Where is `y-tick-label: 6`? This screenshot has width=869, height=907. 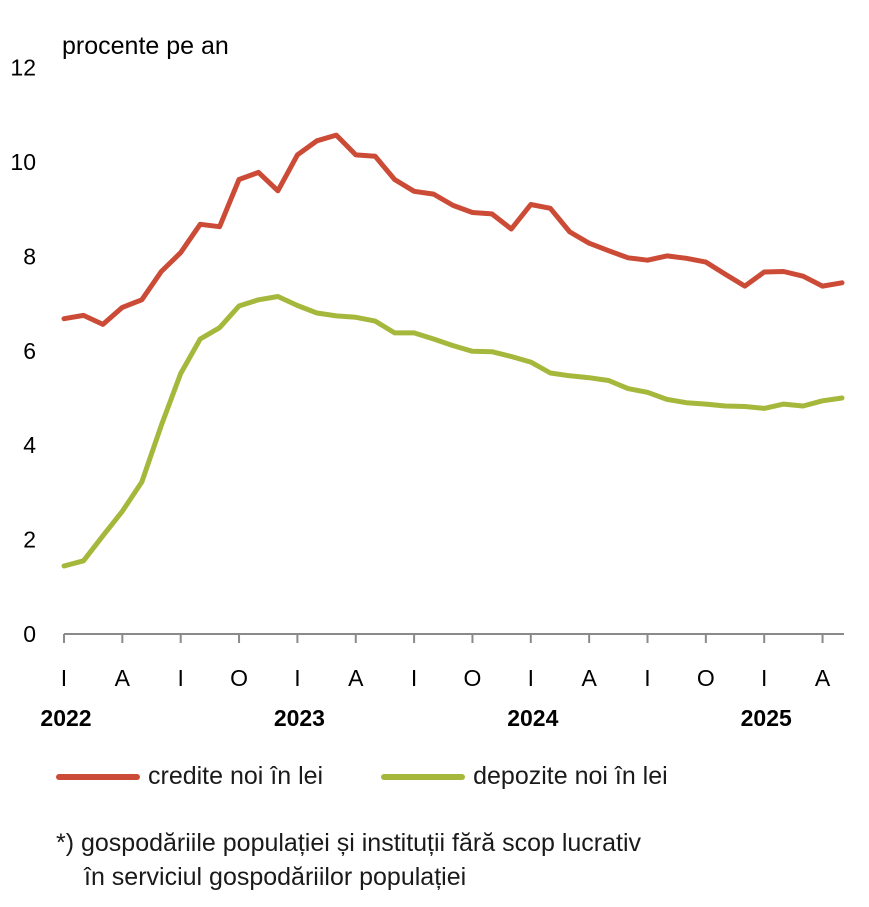
y-tick-label: 6 is located at coordinates (29, 351).